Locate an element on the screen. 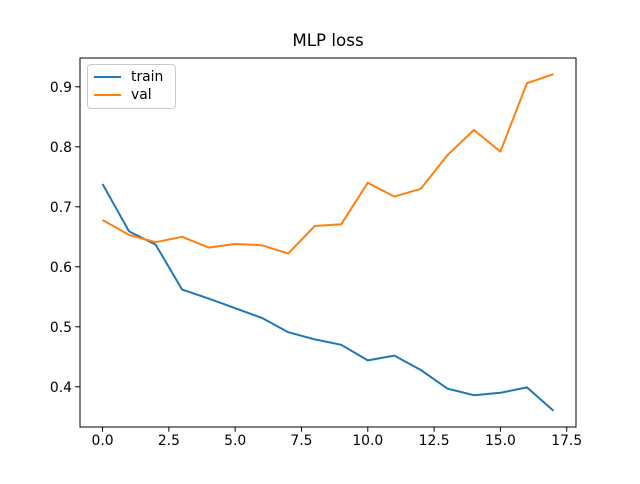 The height and width of the screenshot is (484, 640). x-tick-label: 5.0 is located at coordinates (235, 441).